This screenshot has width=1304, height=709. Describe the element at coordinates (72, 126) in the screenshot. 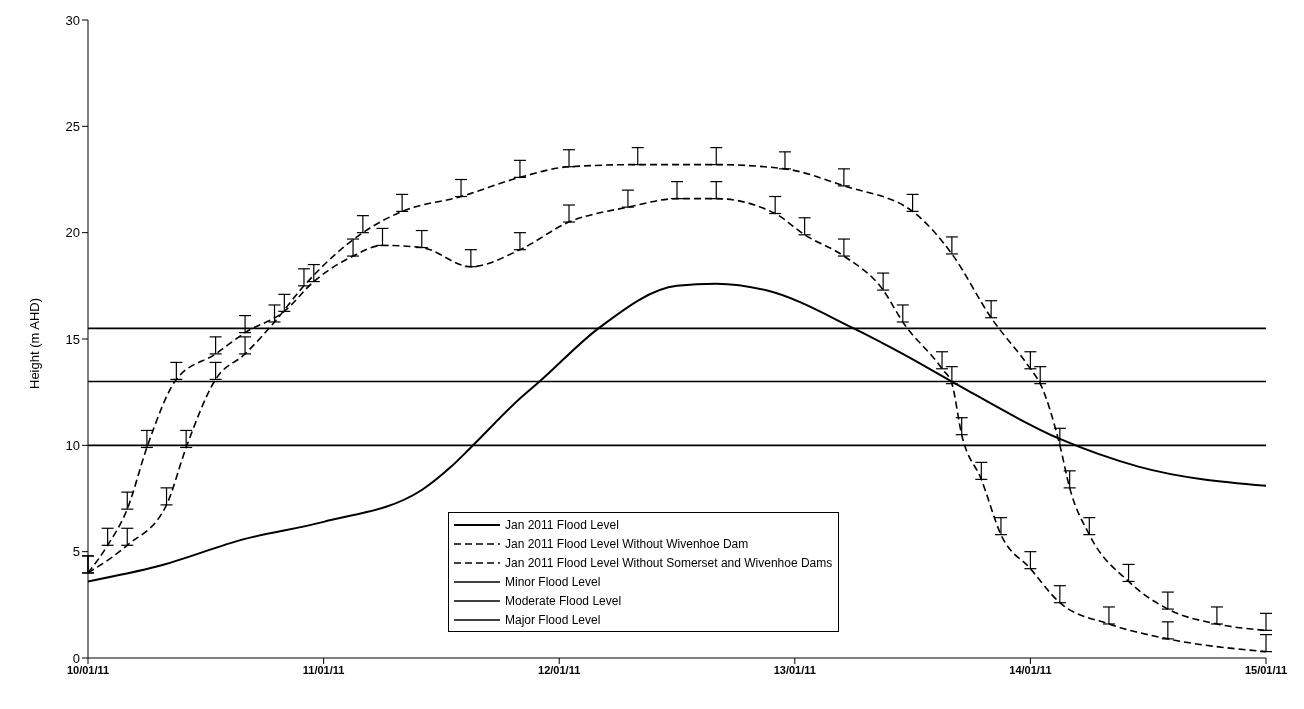

I see `y-tick-label: 25` at that location.